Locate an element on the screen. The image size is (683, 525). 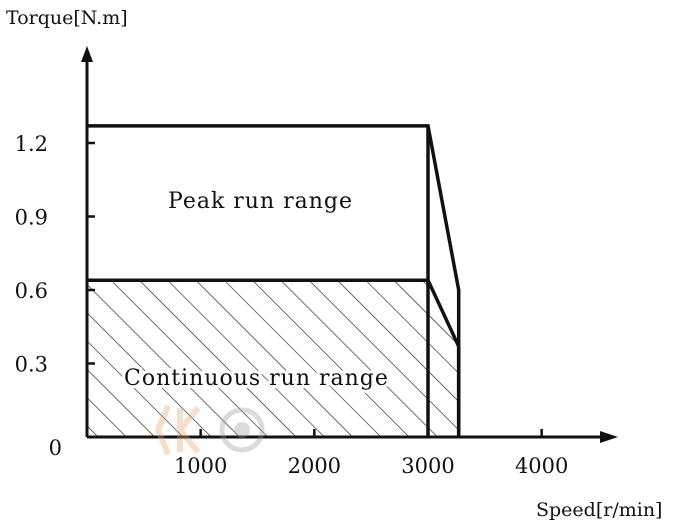
x-tick-label: 2000 is located at coordinates (314, 466).